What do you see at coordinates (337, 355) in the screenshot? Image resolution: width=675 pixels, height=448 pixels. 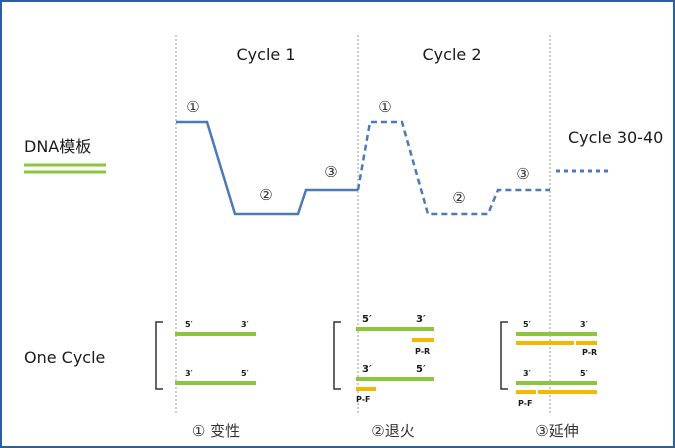 I see `bracket-anneal` at bounding box center [337, 355].